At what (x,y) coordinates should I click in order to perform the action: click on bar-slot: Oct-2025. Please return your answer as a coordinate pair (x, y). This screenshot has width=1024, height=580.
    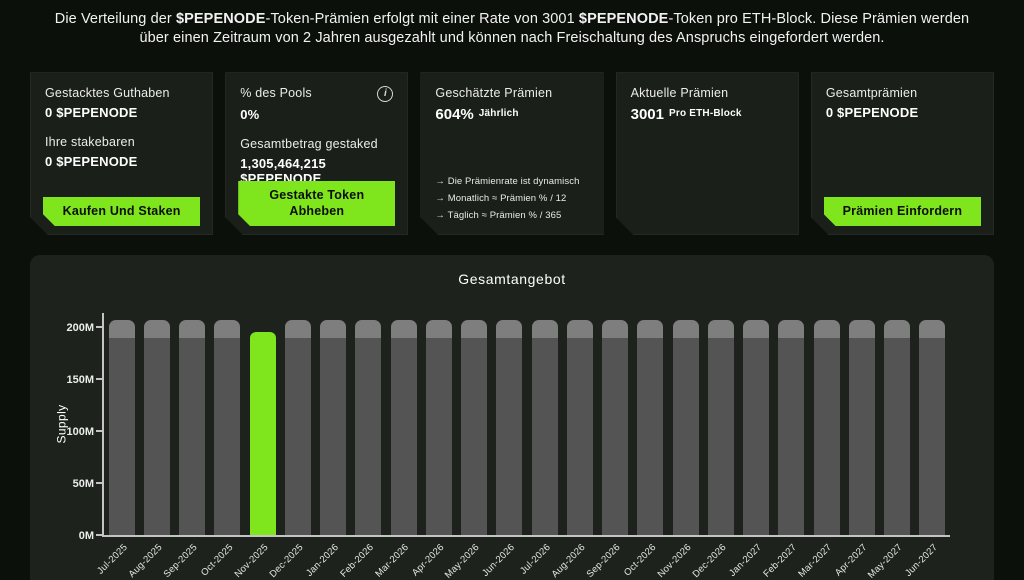
    Looking at the image, I should click on (222, 446).